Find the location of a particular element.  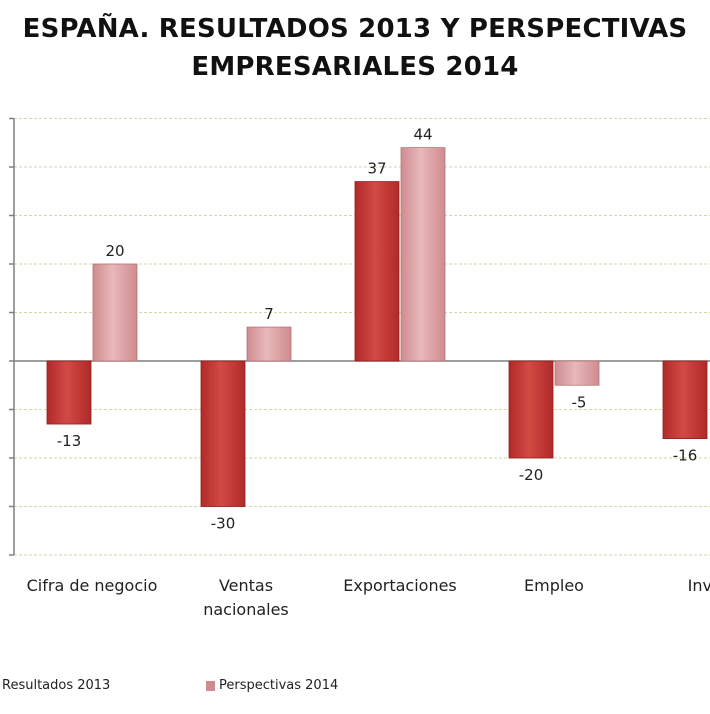

category-label: Empleo is located at coordinates (554, 585).